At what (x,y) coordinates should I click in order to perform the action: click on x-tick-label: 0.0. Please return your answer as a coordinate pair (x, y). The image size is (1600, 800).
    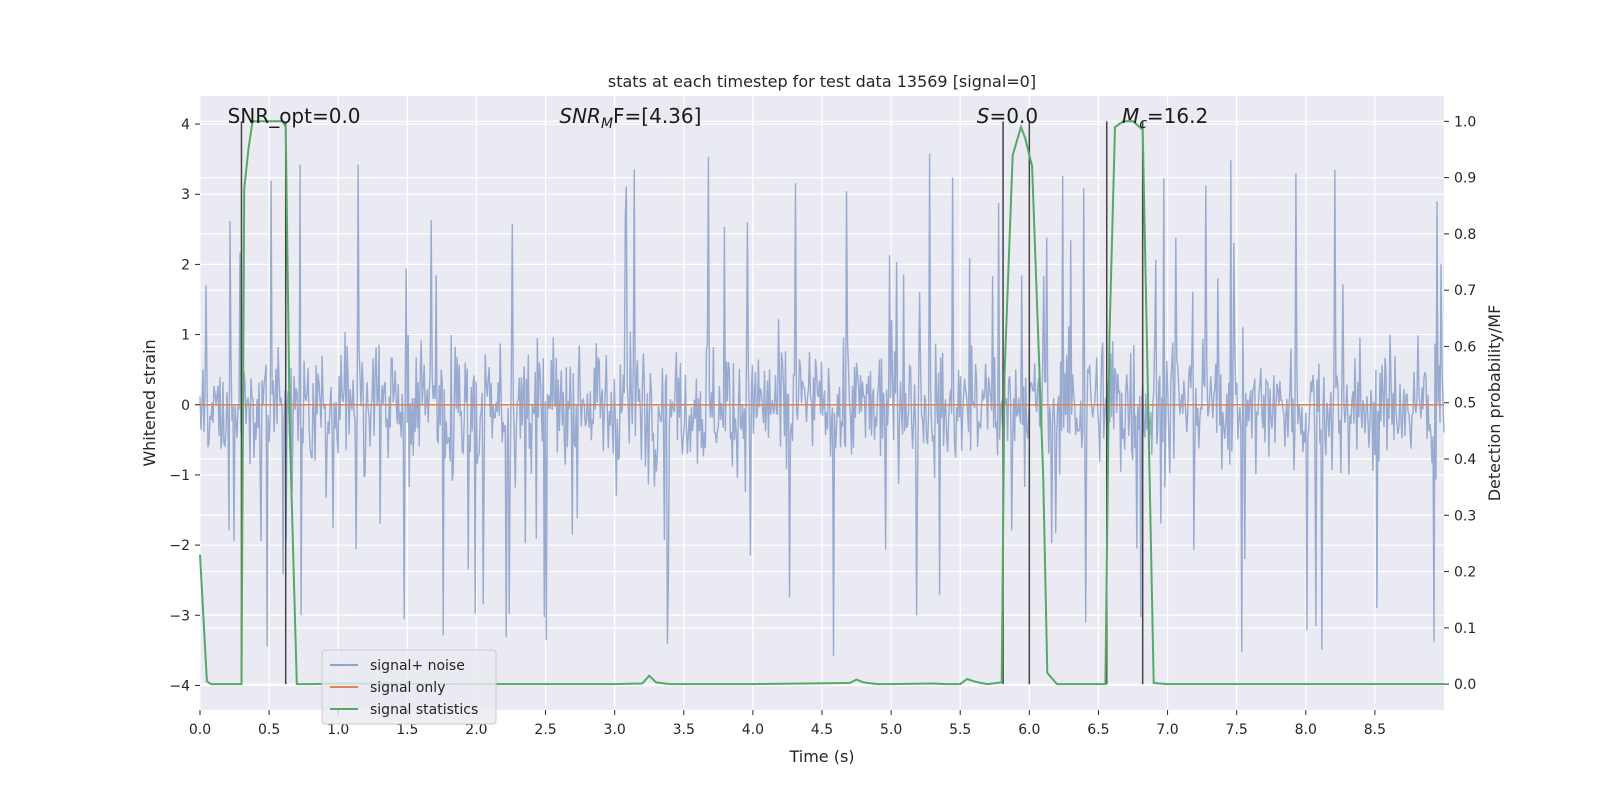
    Looking at the image, I should click on (200, 730).